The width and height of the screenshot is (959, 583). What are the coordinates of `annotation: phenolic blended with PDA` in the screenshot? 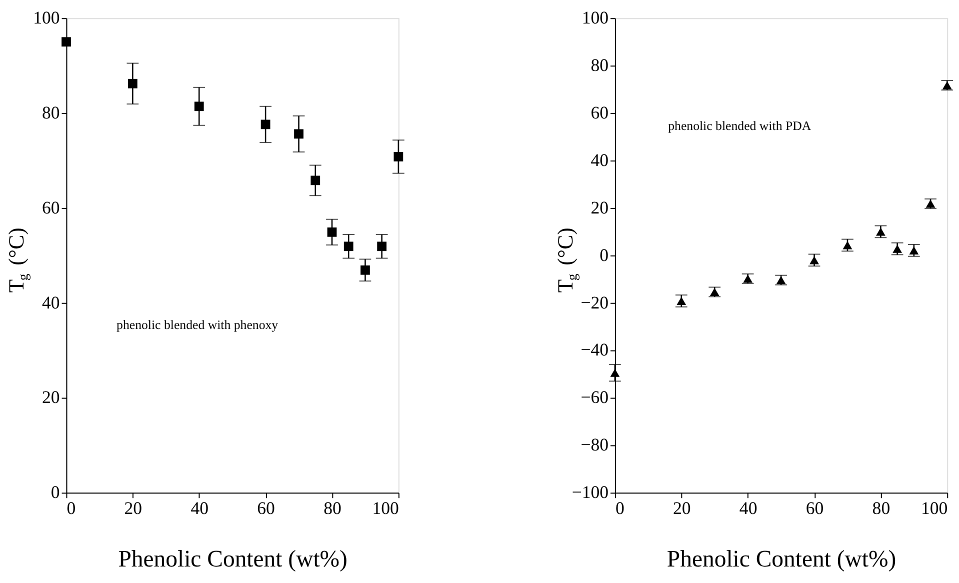 It's located at (740, 125).